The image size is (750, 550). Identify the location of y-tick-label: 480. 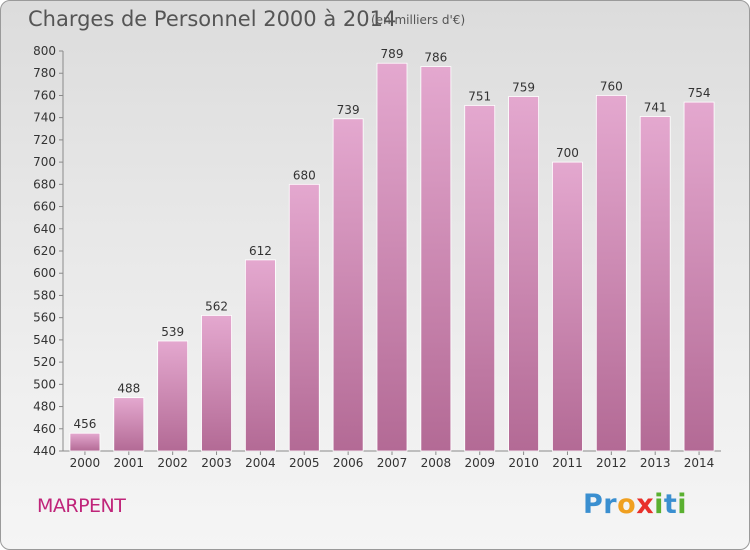
(44, 407).